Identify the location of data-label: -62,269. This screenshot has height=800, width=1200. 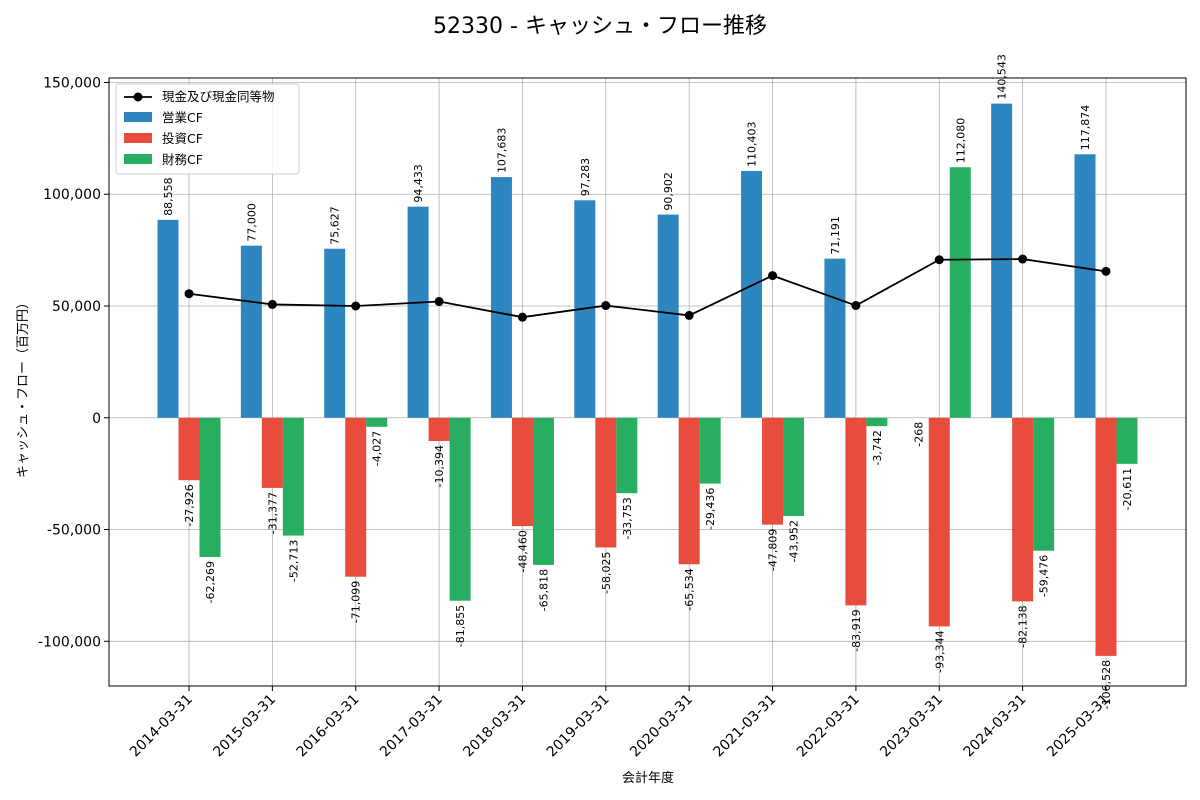
(210, 582).